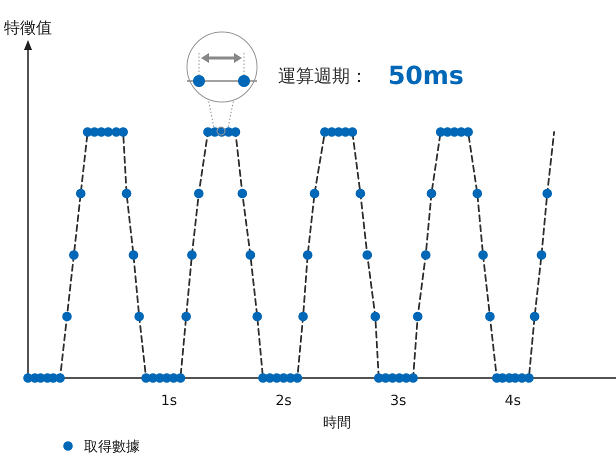 Image resolution: width=616 pixels, height=459 pixels. I want to click on x-tick-label: 1s, so click(169, 401).